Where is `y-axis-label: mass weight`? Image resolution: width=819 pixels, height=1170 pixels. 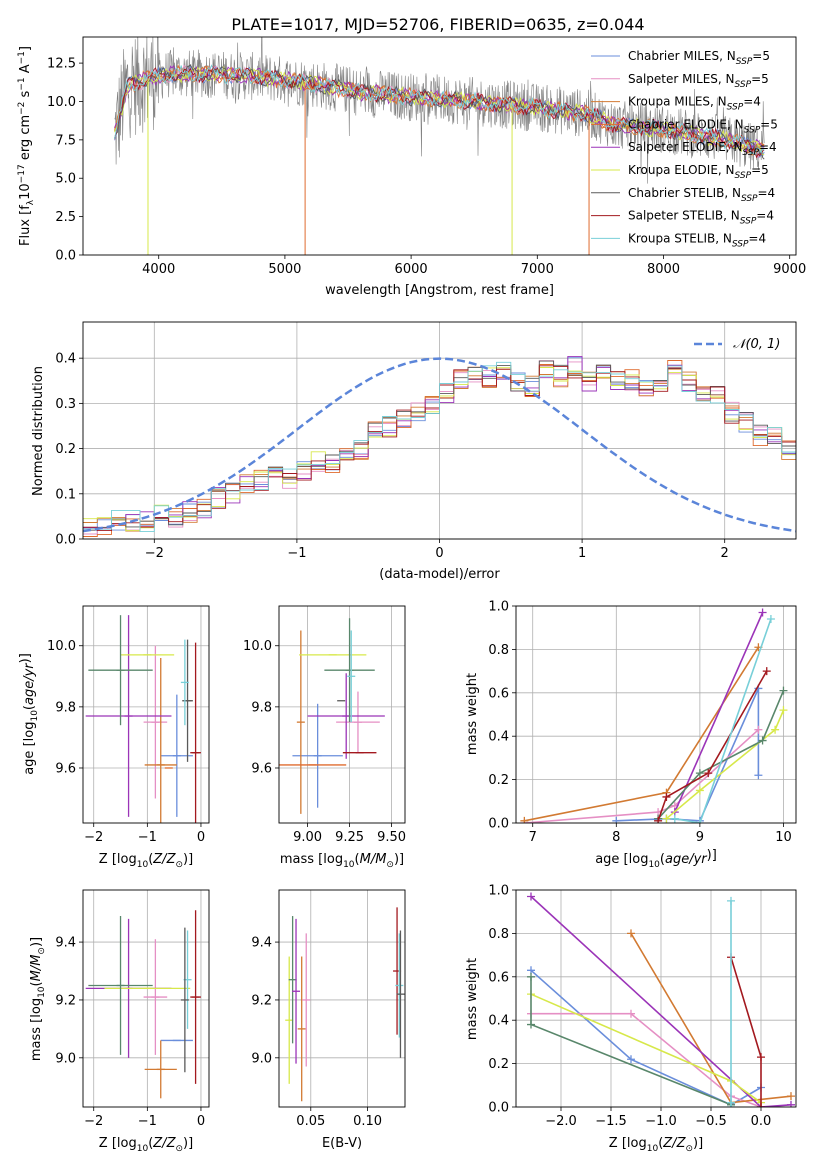 y-axis-label: mass weight is located at coordinates (472, 714).